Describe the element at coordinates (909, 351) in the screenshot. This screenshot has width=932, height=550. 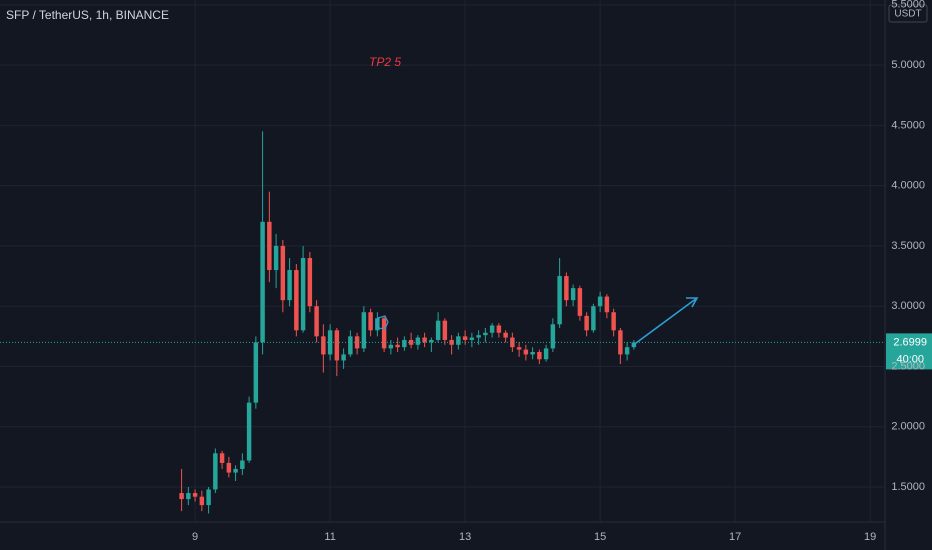
I see `last-price-box` at that location.